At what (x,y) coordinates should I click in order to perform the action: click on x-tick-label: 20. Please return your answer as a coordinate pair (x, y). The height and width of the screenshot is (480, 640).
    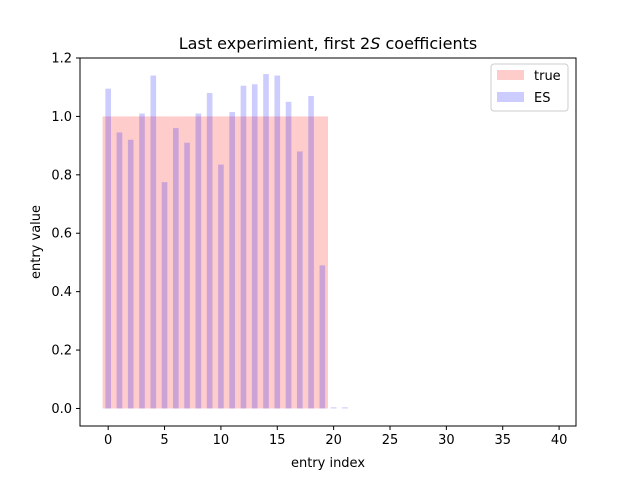
    Looking at the image, I should click on (333, 440).